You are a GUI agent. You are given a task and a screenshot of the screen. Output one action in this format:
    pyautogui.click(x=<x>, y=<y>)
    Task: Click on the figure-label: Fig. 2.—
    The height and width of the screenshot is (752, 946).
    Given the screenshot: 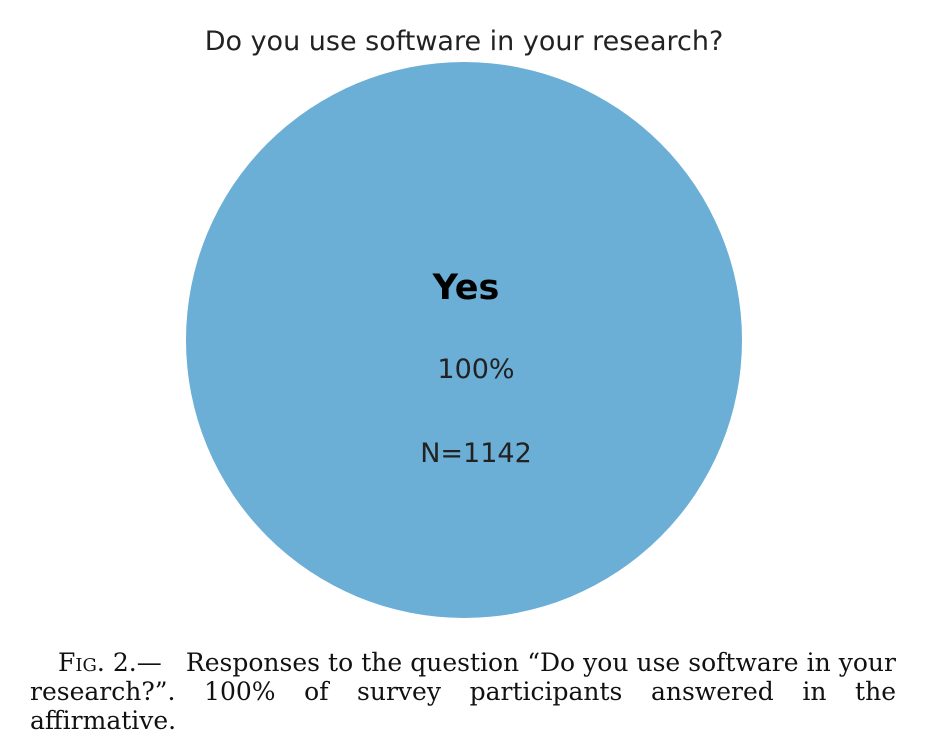 What is the action you would take?
    pyautogui.click(x=110, y=662)
    